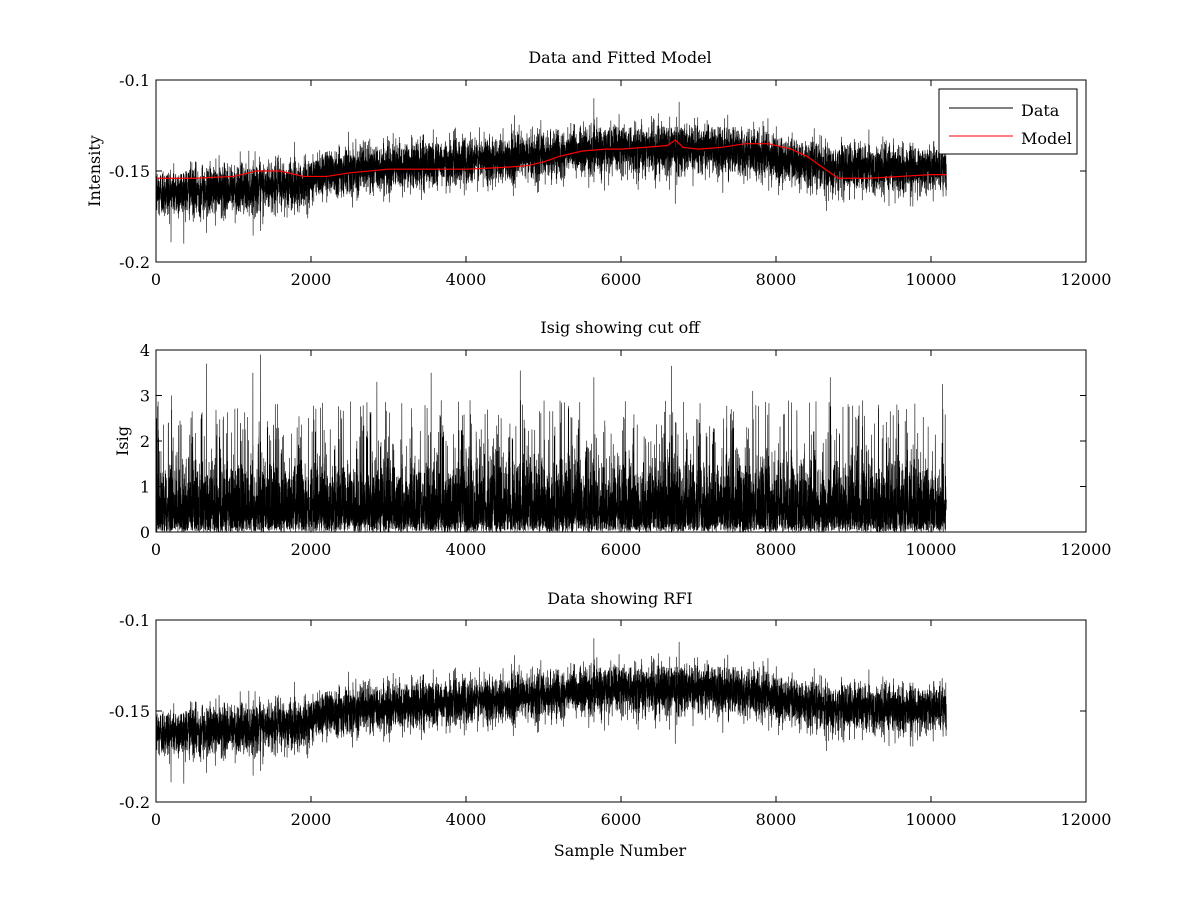 The height and width of the screenshot is (900, 1200). I want to click on legend-box, so click(1008, 121).